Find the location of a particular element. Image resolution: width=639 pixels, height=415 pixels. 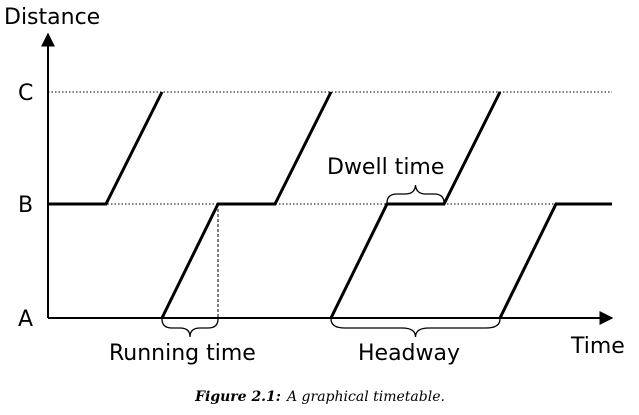

y-axis-label: Distance is located at coordinates (52, 17).